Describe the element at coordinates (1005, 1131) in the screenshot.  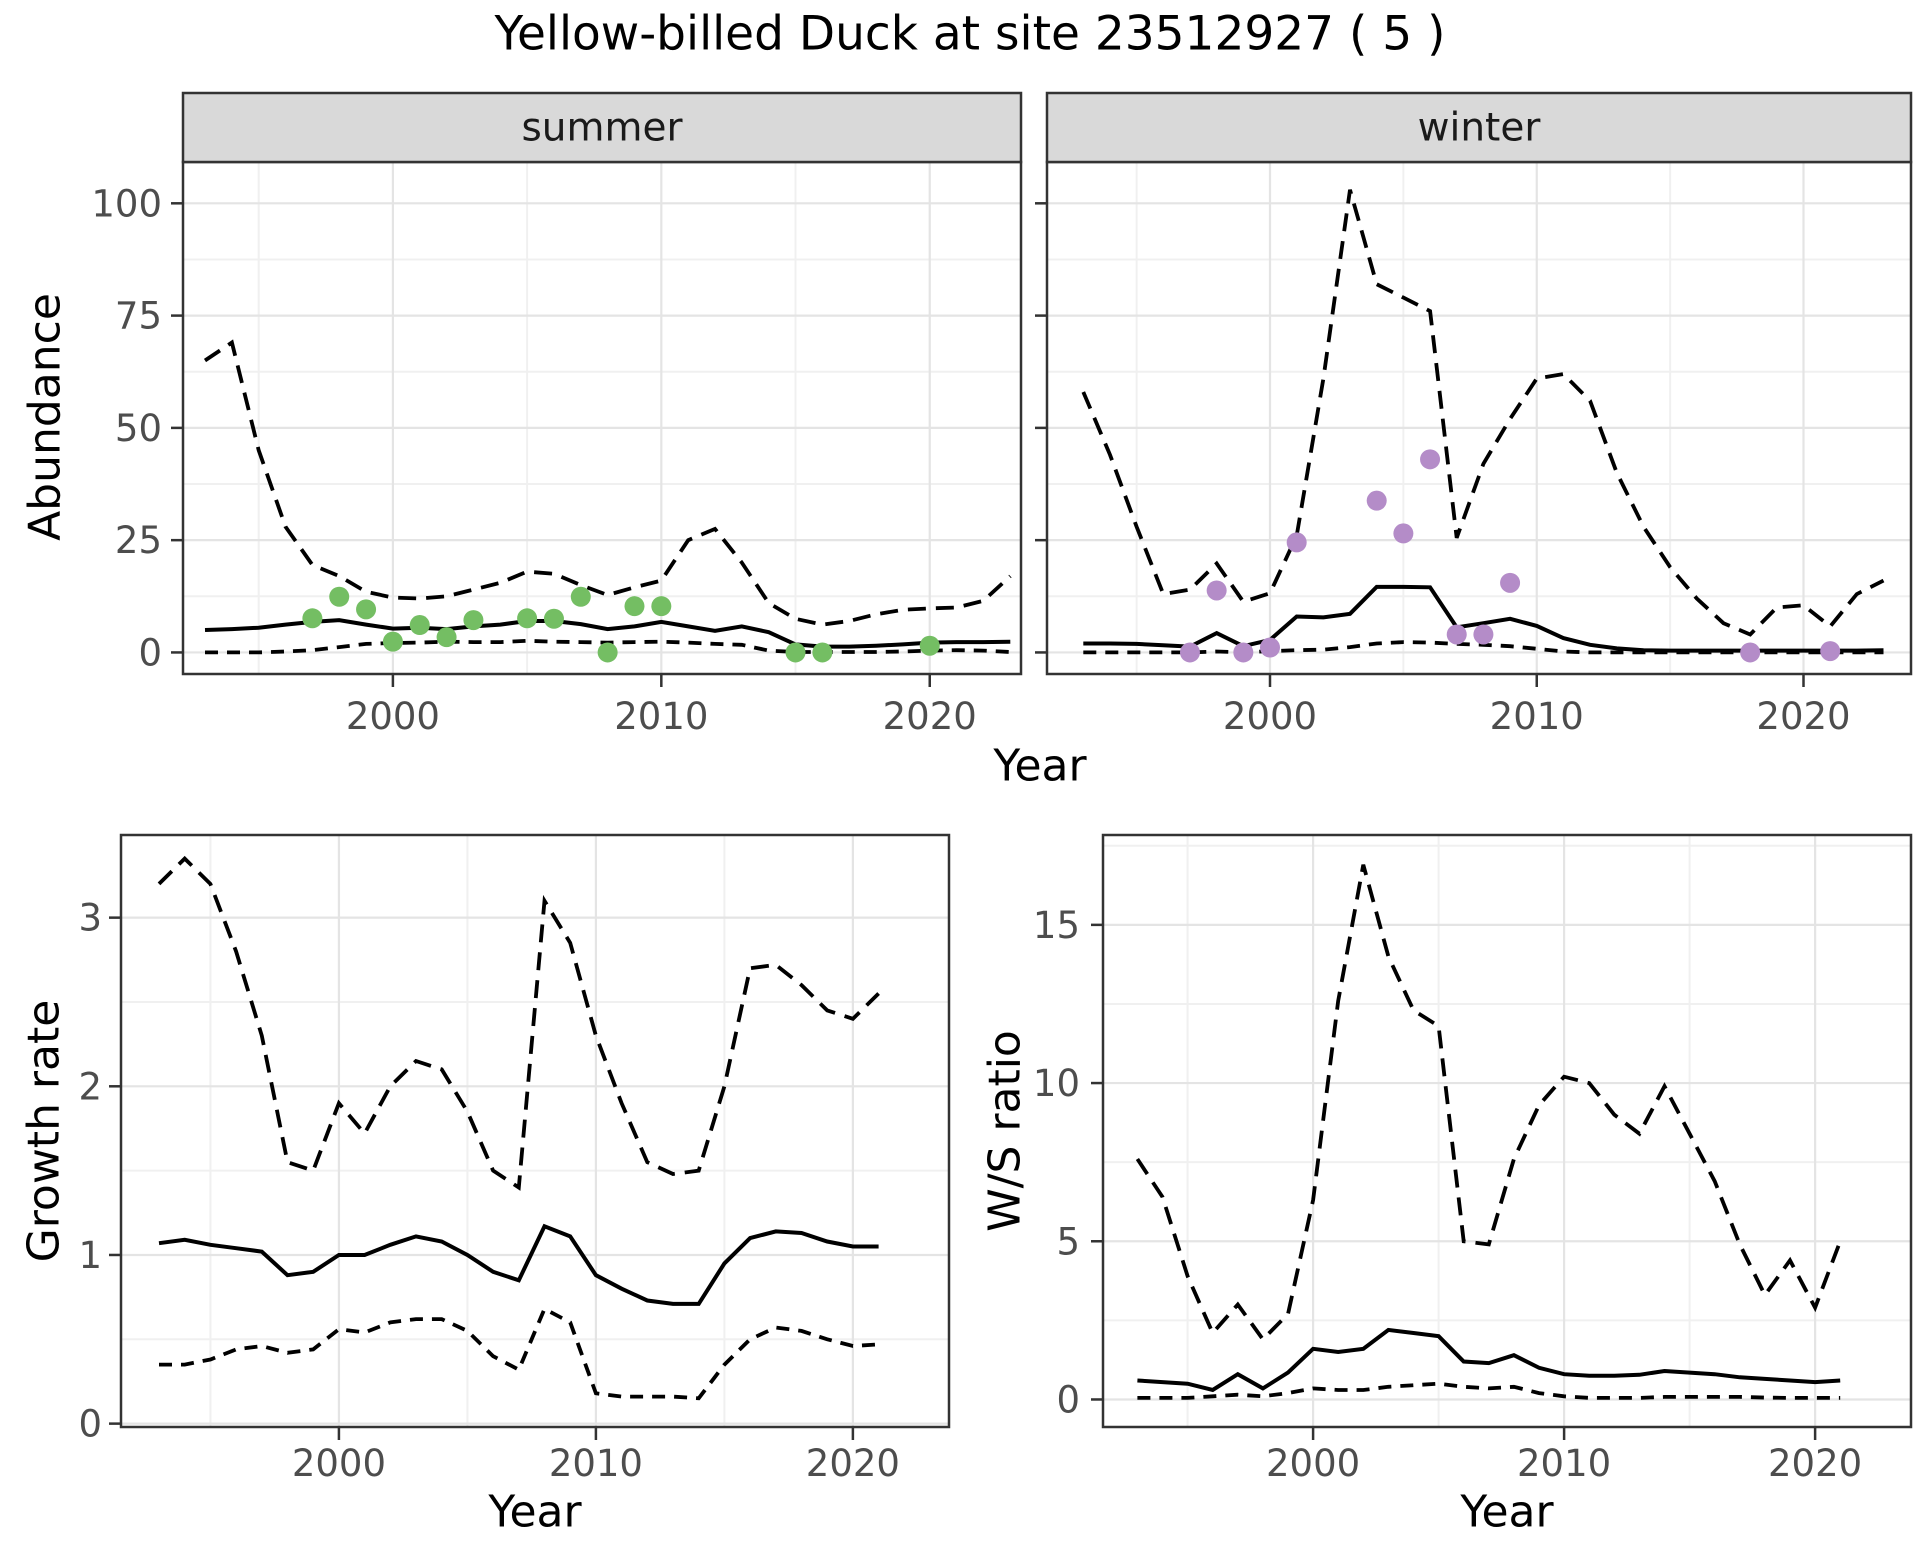
I see `y-axis-title-ws-ratio: W/S ratio` at that location.